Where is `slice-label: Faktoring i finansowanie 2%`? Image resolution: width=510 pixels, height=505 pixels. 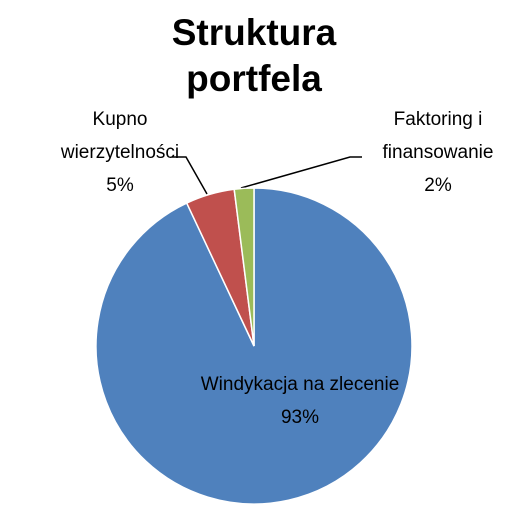
slice-label: Faktoring i finansowanie 2% is located at coordinates (437, 152).